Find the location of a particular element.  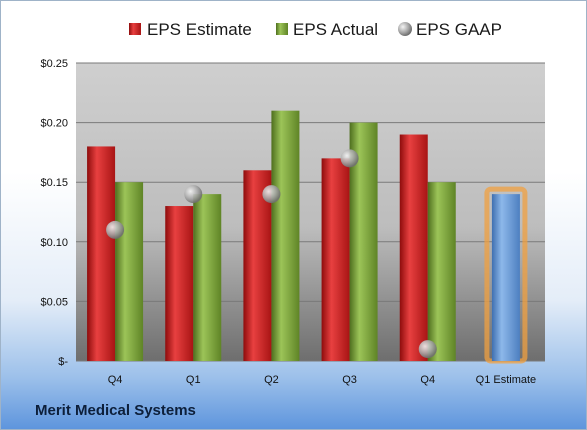

legend-swatch-actual is located at coordinates (282, 29).